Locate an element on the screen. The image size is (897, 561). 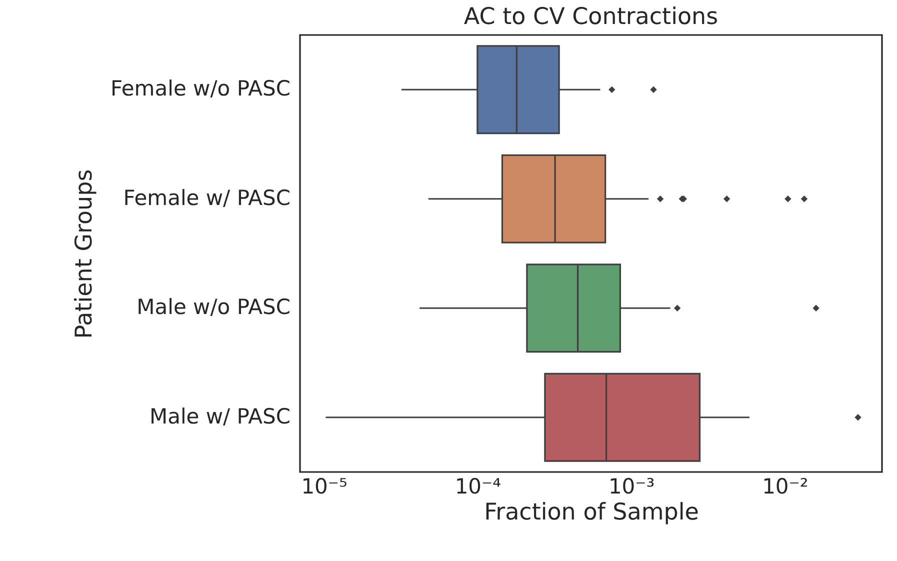
x-tick-label: 10⁻⁴ is located at coordinates (478, 486).